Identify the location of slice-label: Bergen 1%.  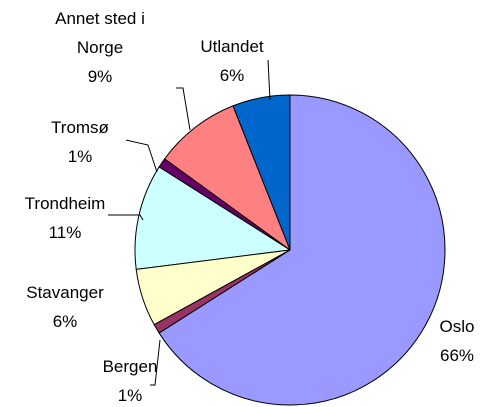
(130, 379).